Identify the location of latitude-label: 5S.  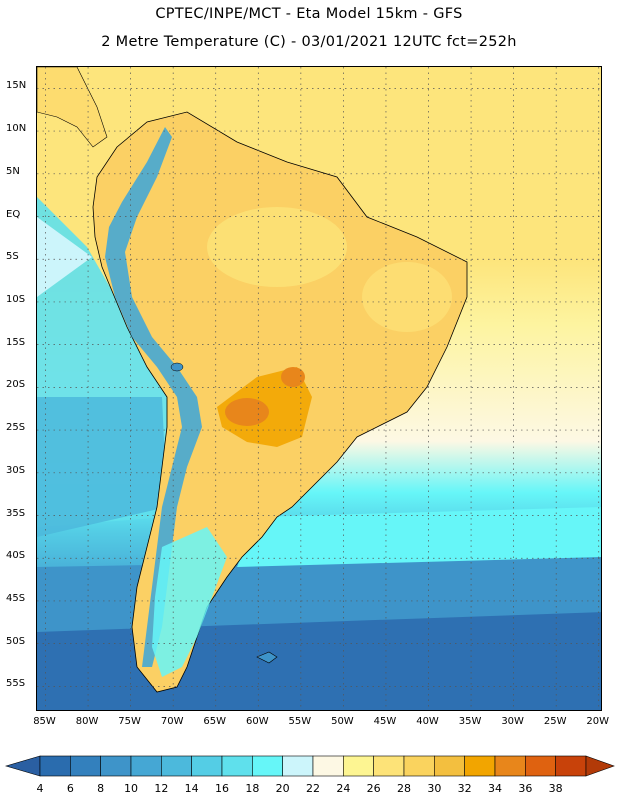
(12, 257).